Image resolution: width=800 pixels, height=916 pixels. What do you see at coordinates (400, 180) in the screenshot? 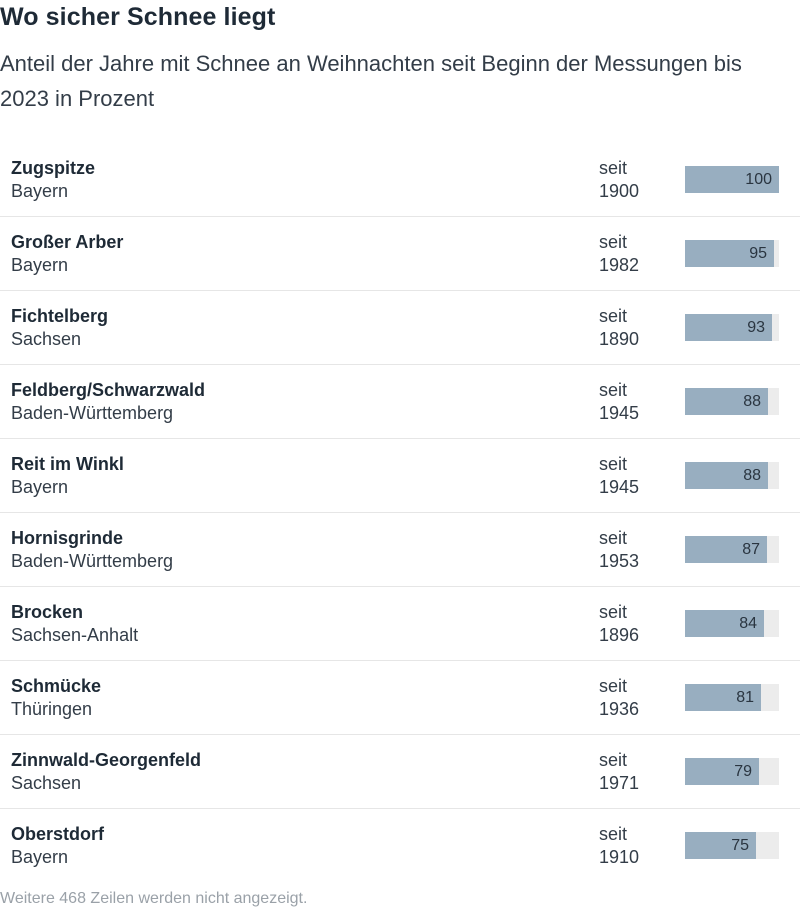
I see `table-row: Zugspitze Bayern seit 1900 100` at bounding box center [400, 180].